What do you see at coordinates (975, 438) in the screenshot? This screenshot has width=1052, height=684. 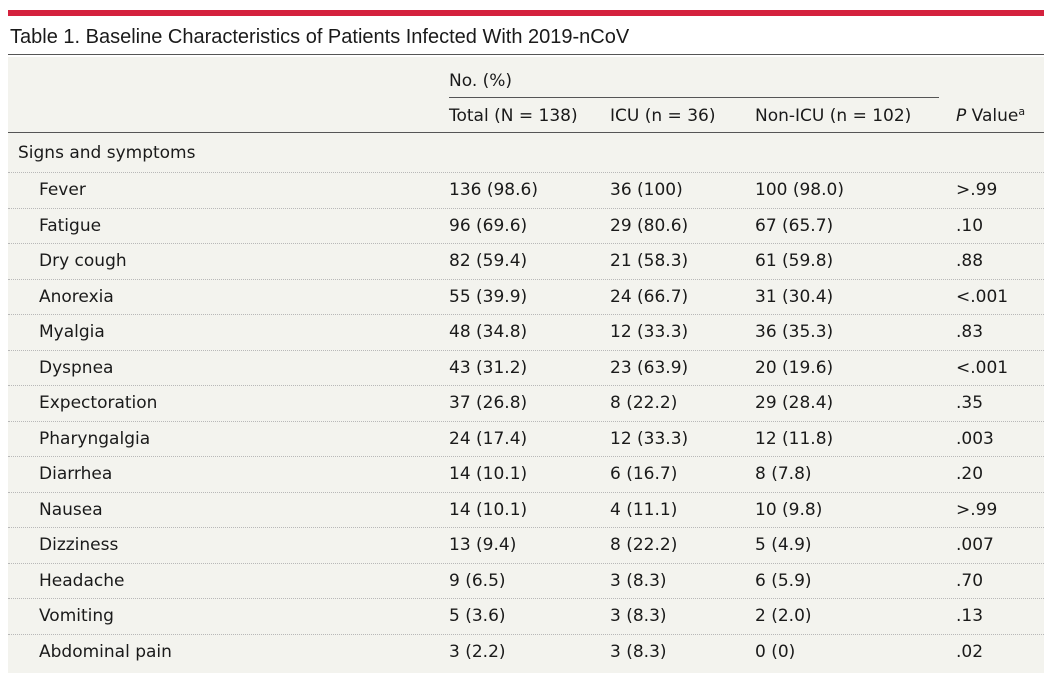 I see `cell-p-value: .003` at bounding box center [975, 438].